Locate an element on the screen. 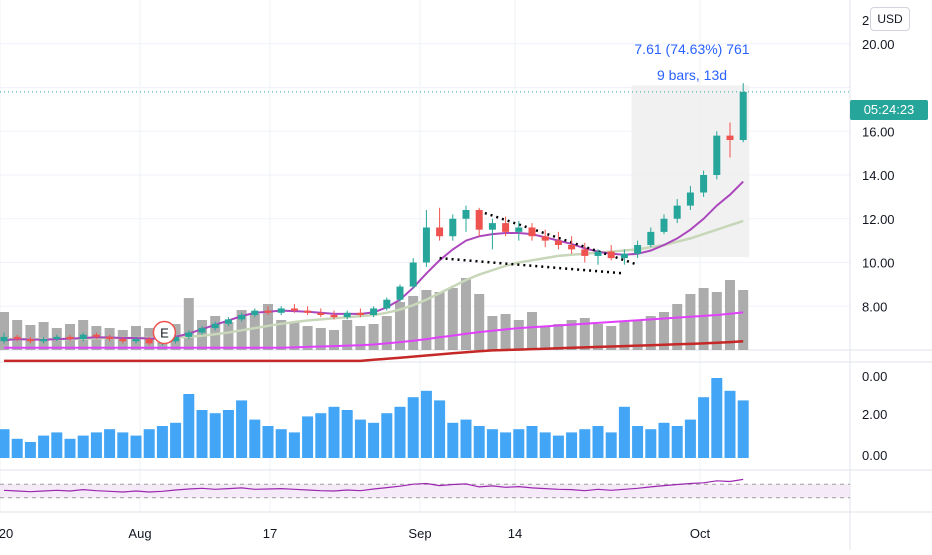 This screenshot has width=932, height=555. x-tick-label: Sep is located at coordinates (419, 533).